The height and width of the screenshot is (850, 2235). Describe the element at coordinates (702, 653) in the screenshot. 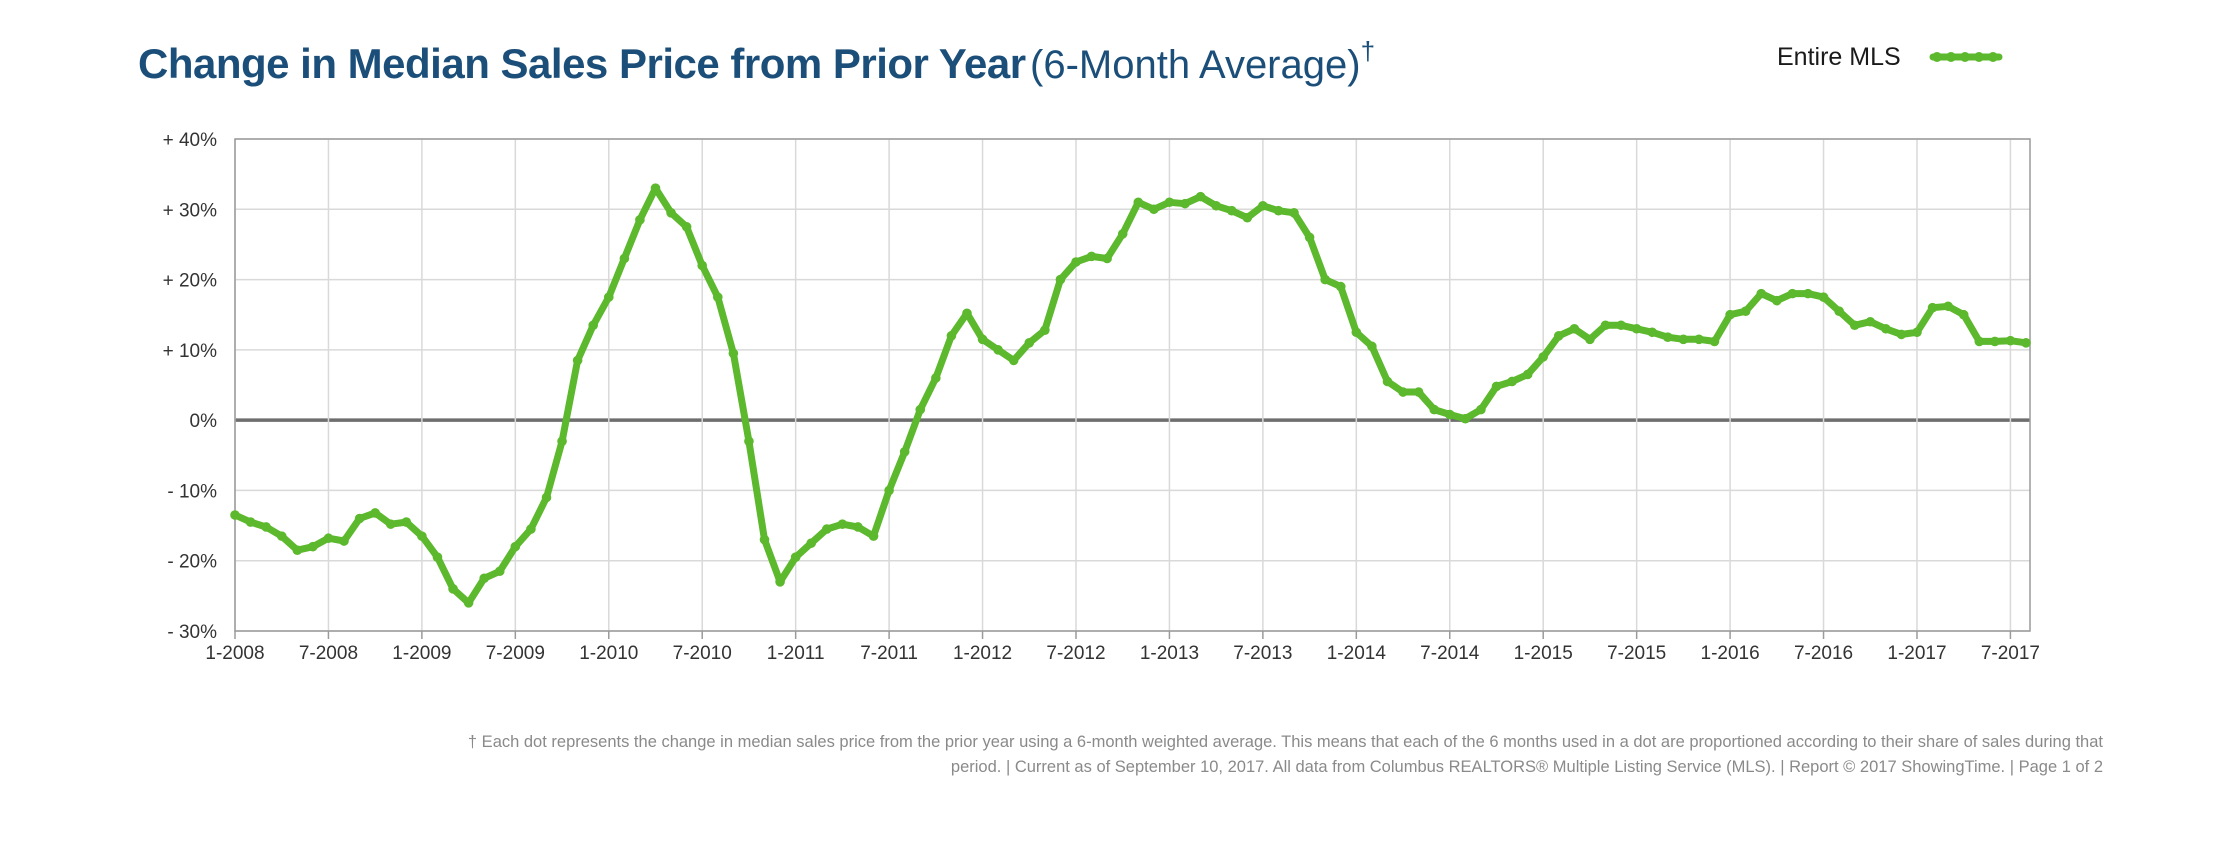

I see `x-tick-label: 7-2010` at that location.